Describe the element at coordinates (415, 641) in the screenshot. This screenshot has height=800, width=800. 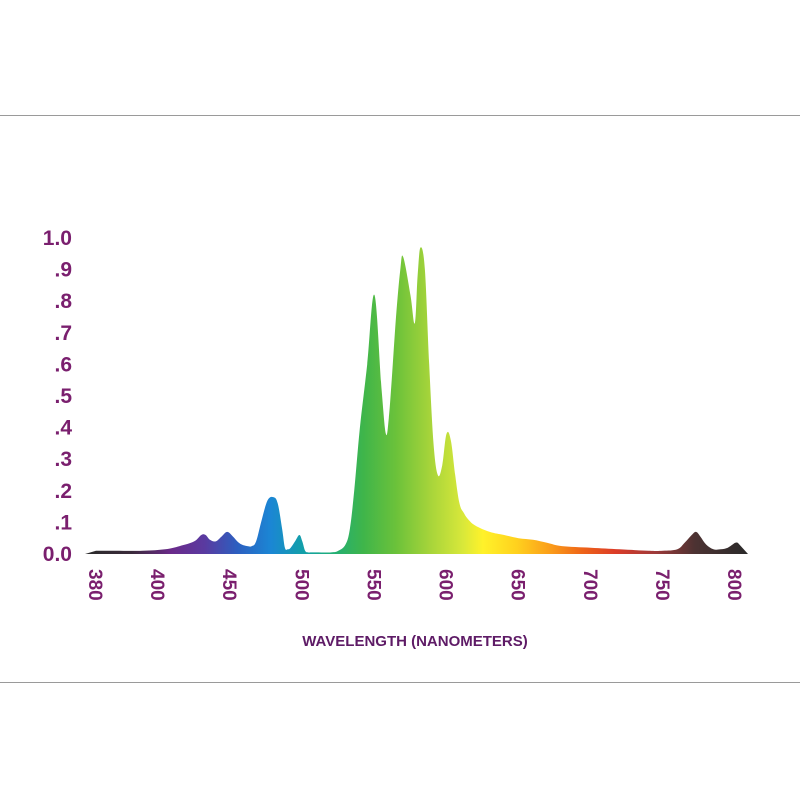
I see `x-axis-label: WAVELENGTH (NANOMETERS)` at that location.